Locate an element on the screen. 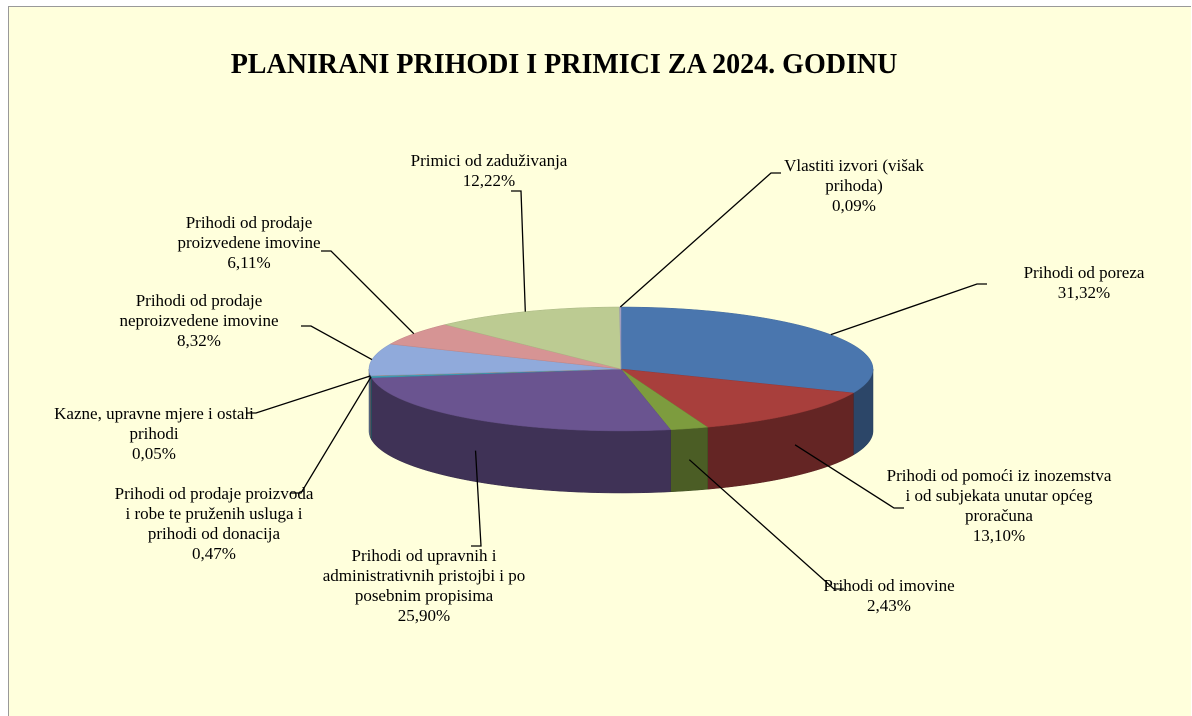 The height and width of the screenshot is (716, 1192). category-label: Prihodi od poreza is located at coordinates (1084, 273).